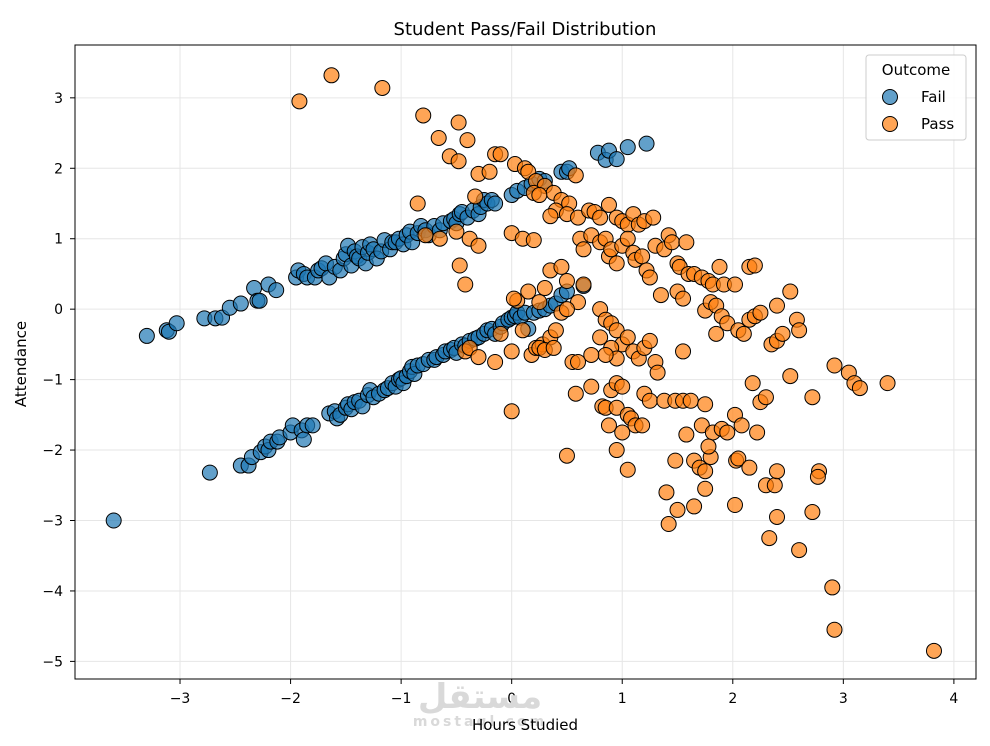 Image resolution: width=990 pixels, height=746 pixels. Describe the element at coordinates (890, 124) in the screenshot. I see `legend-marker-pass` at that location.